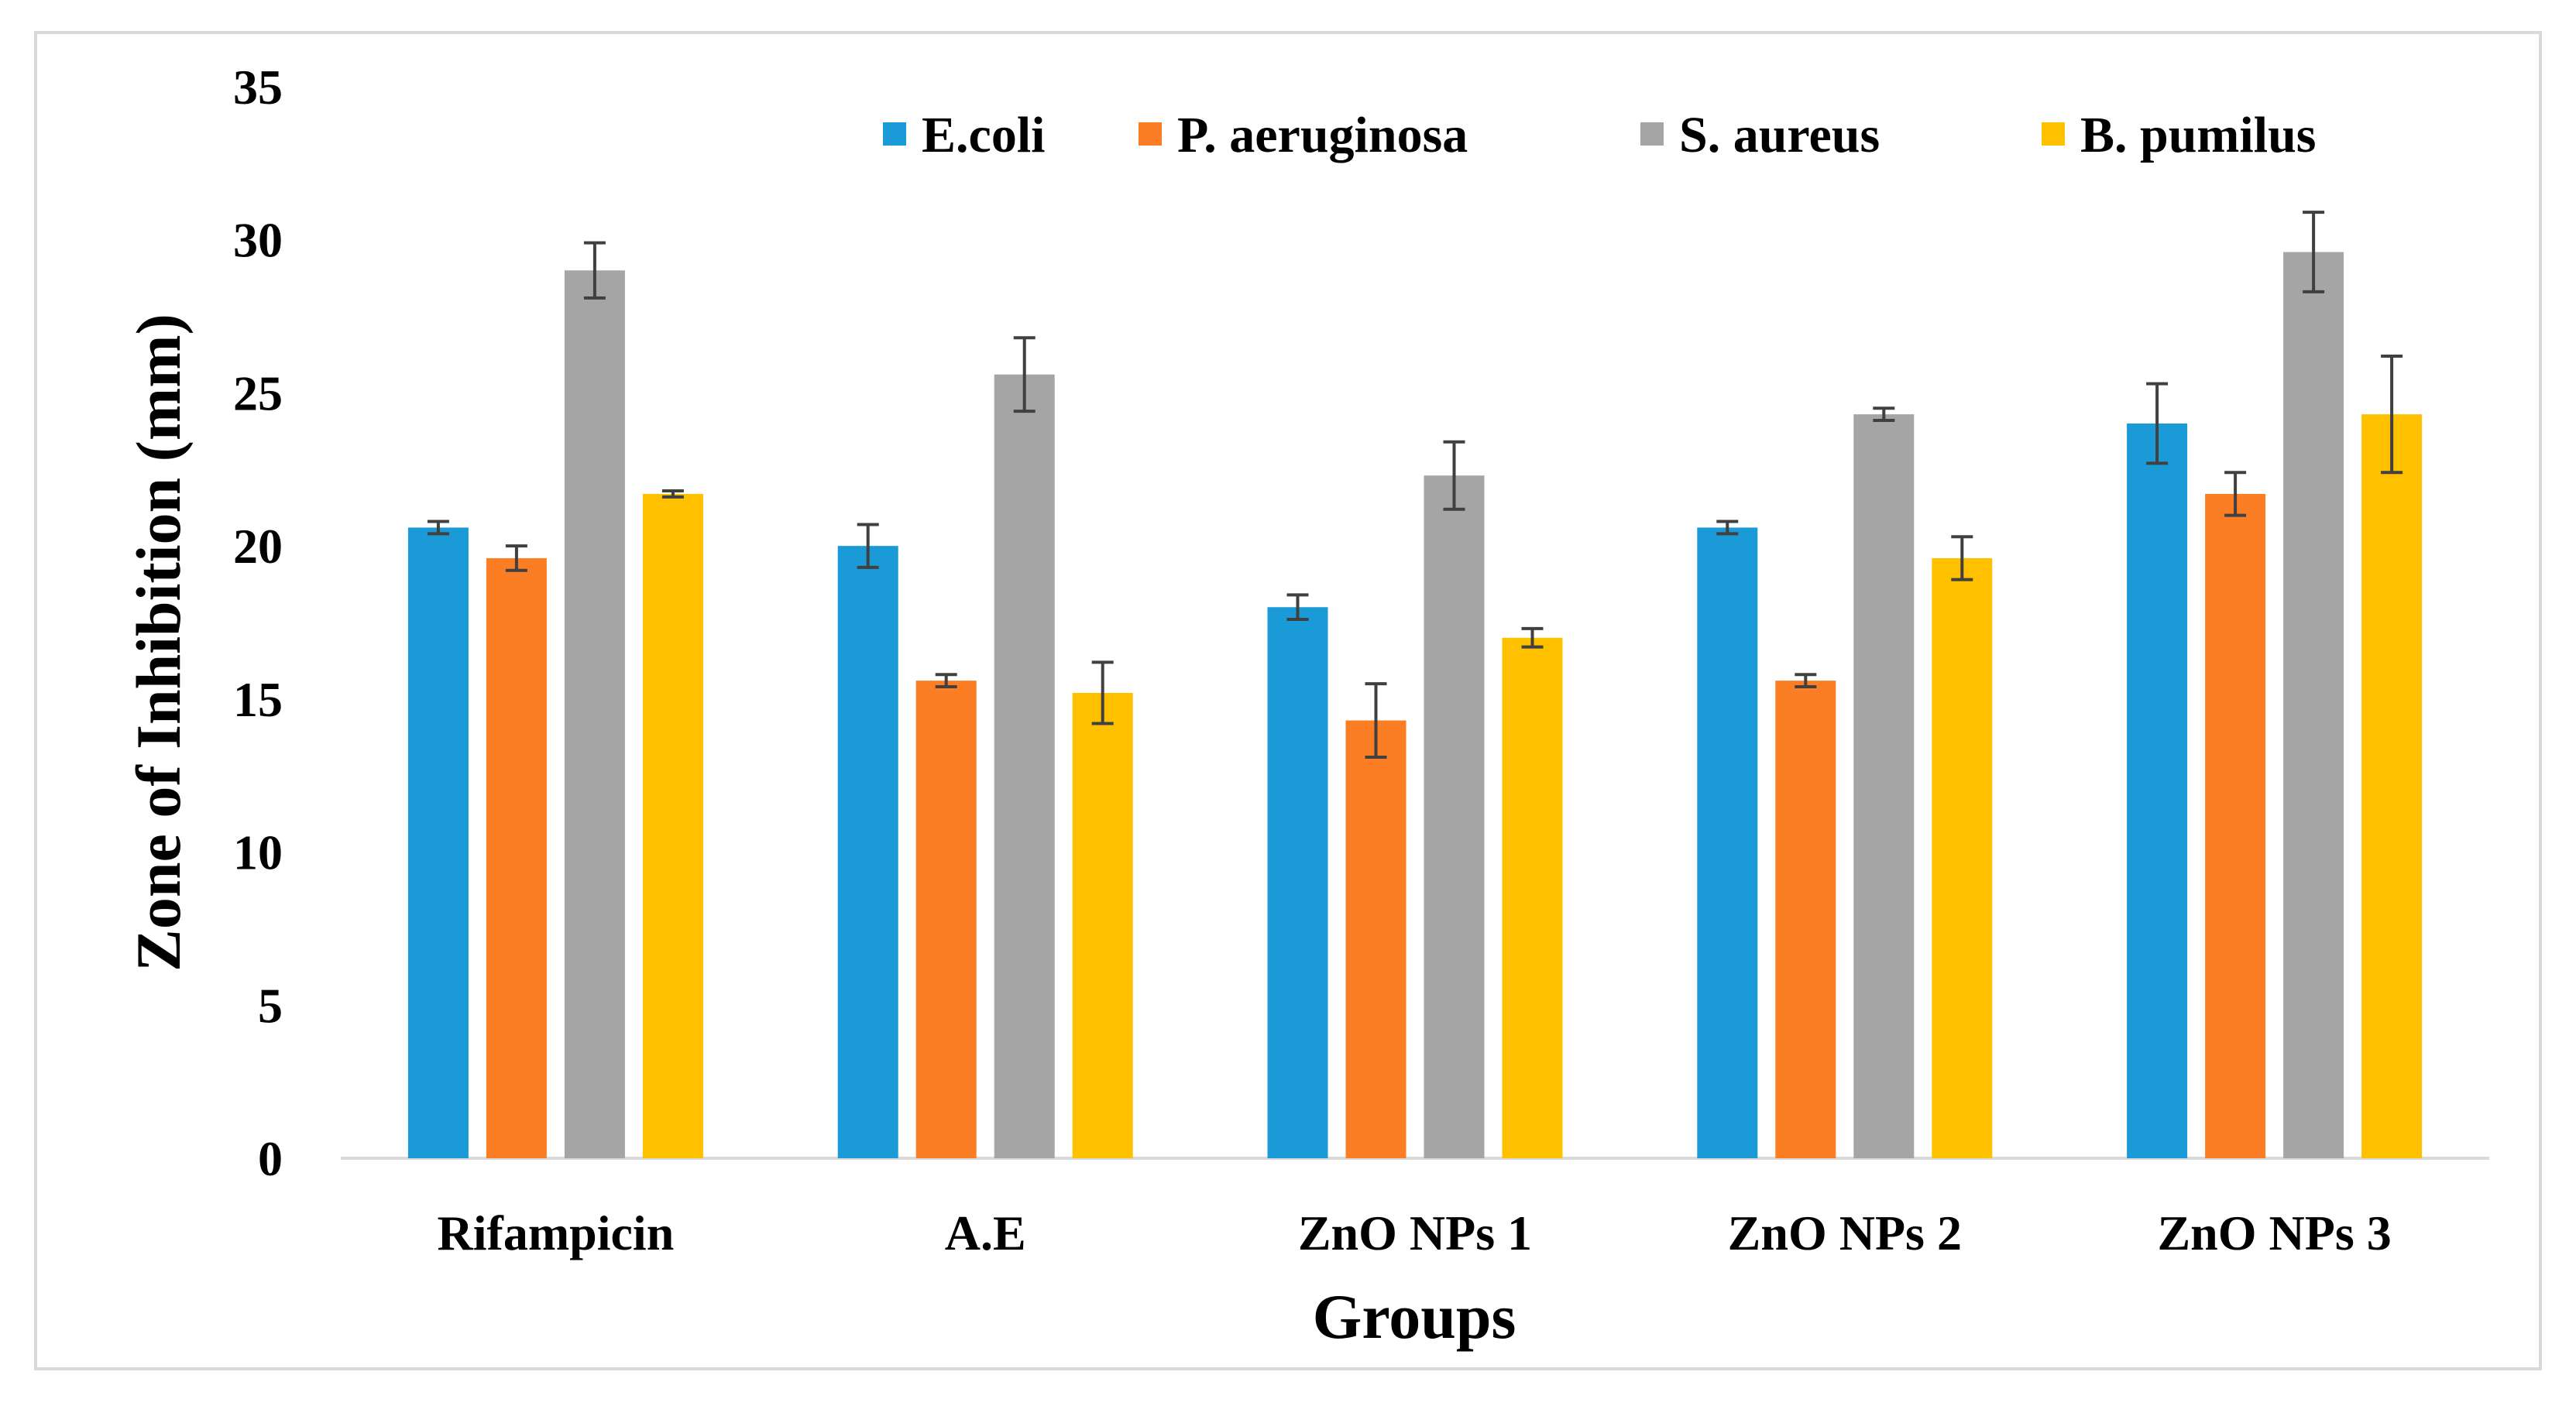 The image size is (2576, 1406). I want to click on y-tick-label: 10, so click(258, 852).